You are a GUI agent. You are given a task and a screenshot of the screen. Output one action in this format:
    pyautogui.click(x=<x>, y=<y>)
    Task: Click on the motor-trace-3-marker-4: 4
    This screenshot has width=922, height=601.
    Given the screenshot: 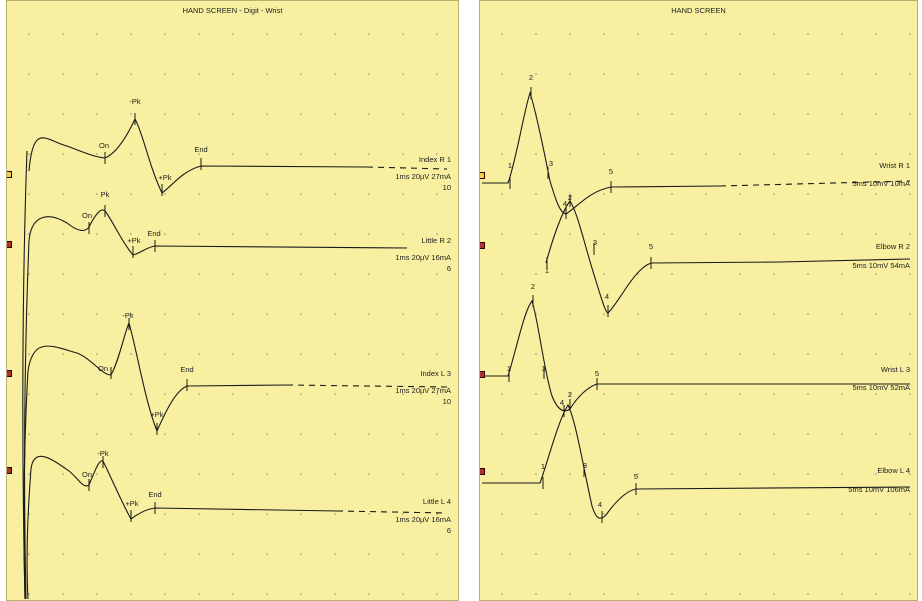 What is the action you would take?
    pyautogui.click(x=562, y=402)
    